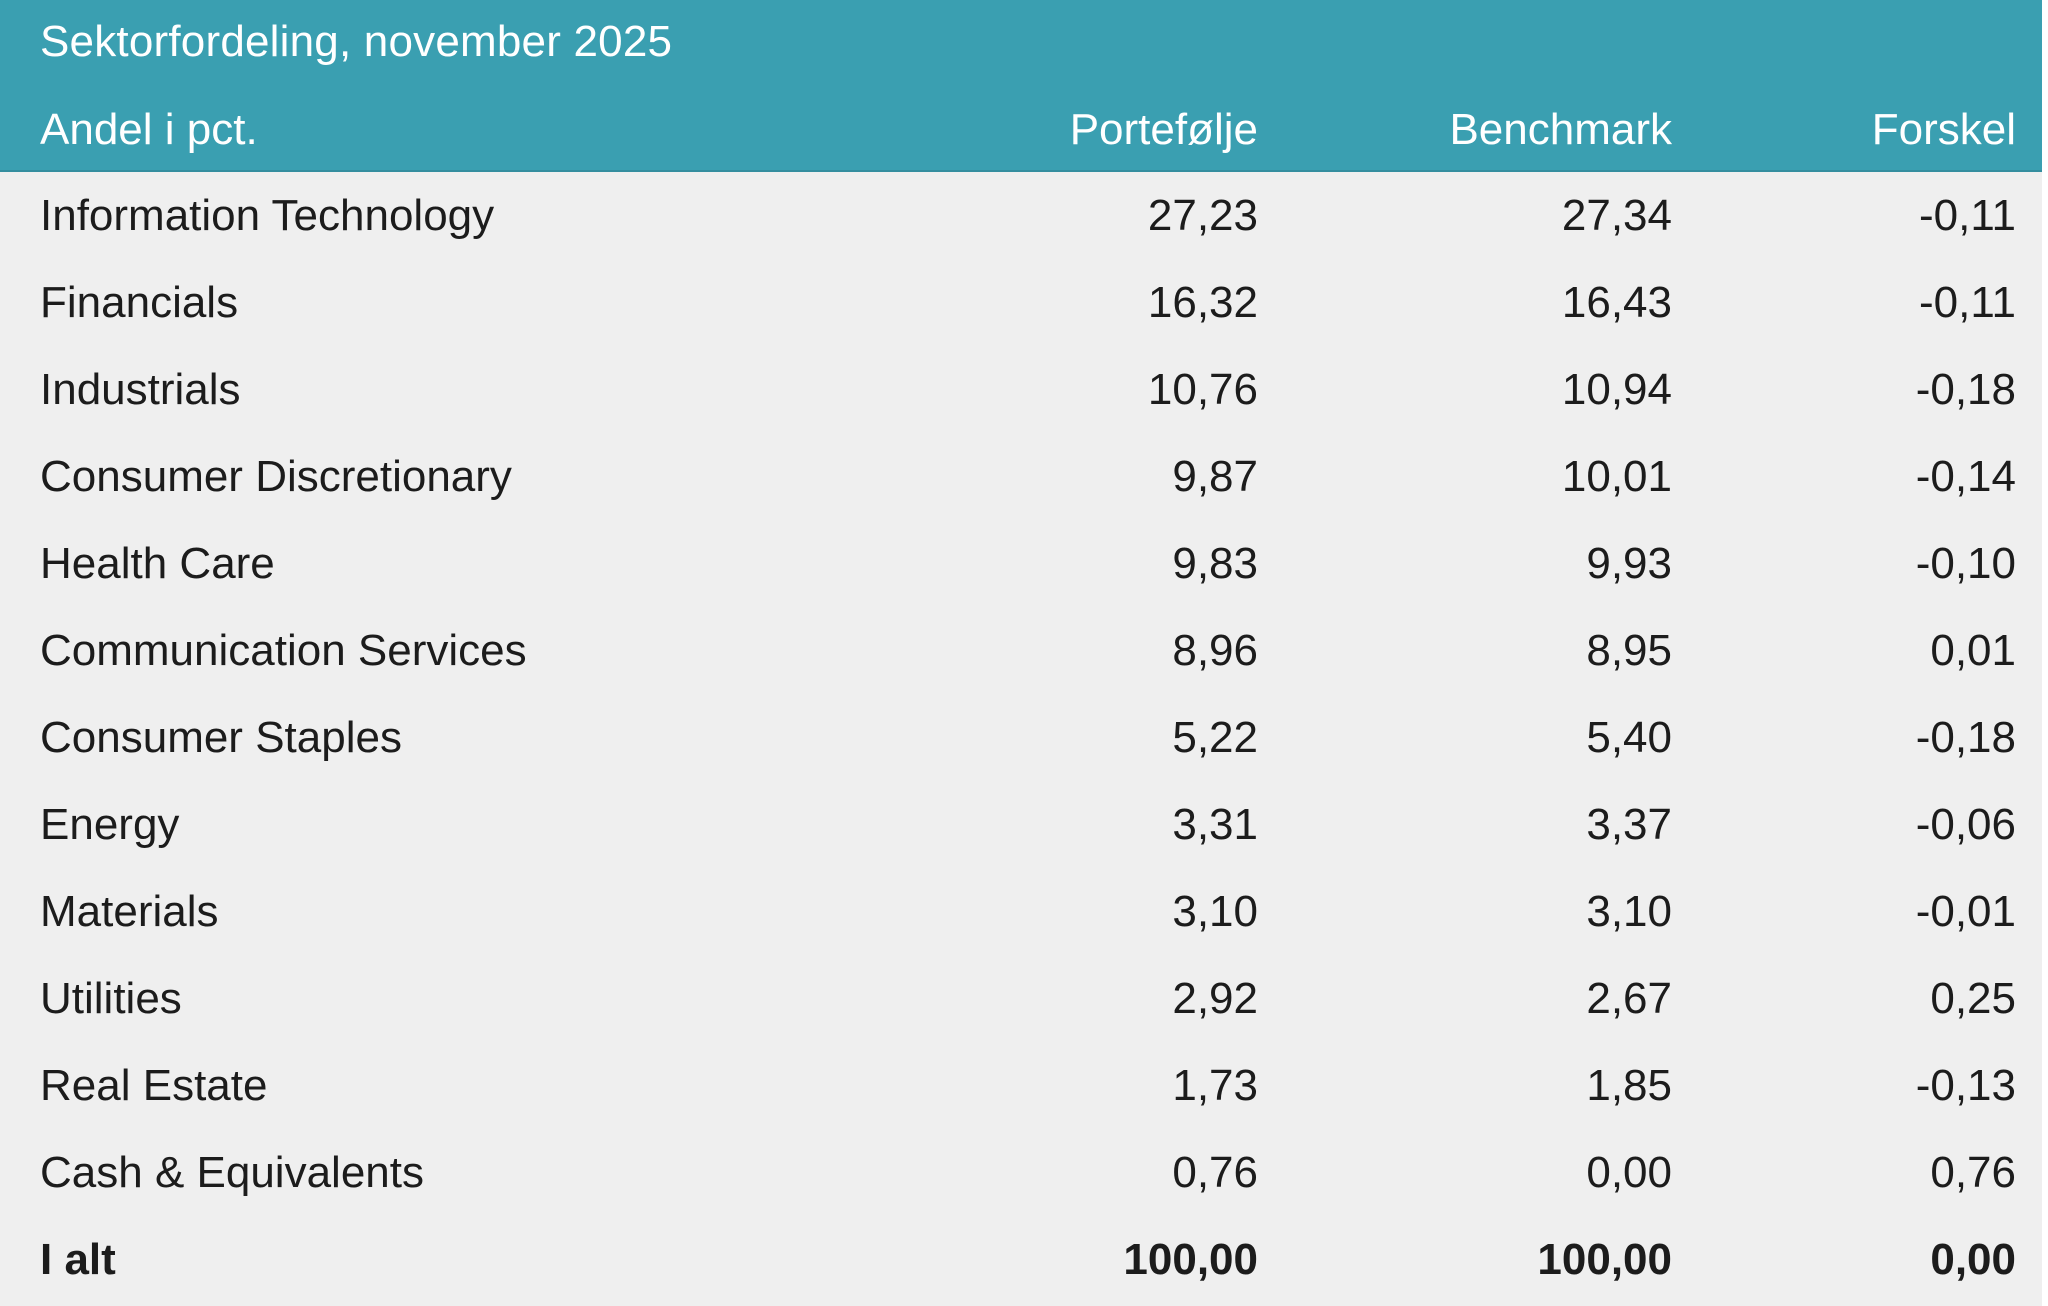  I want to click on table-row: Industrials 10,76 10,94 -0,18, so click(1021, 389).